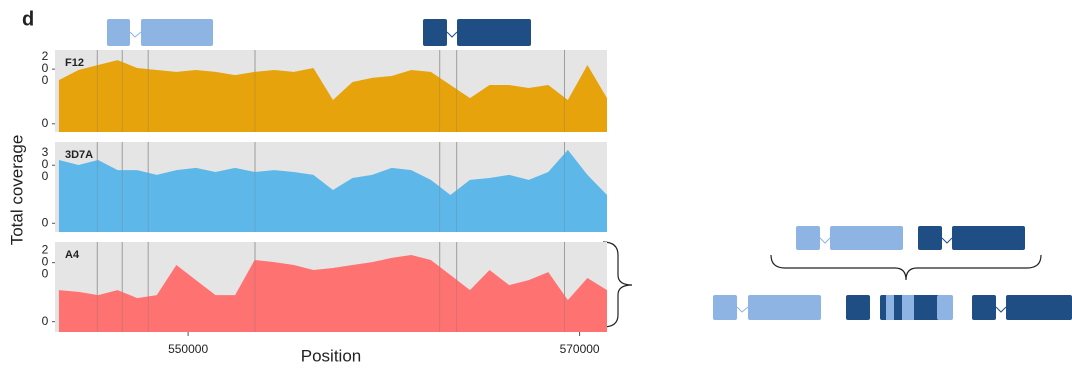 The height and width of the screenshot is (375, 1072). What do you see at coordinates (72, 255) in the screenshot?
I see `panel-name: A4` at bounding box center [72, 255].